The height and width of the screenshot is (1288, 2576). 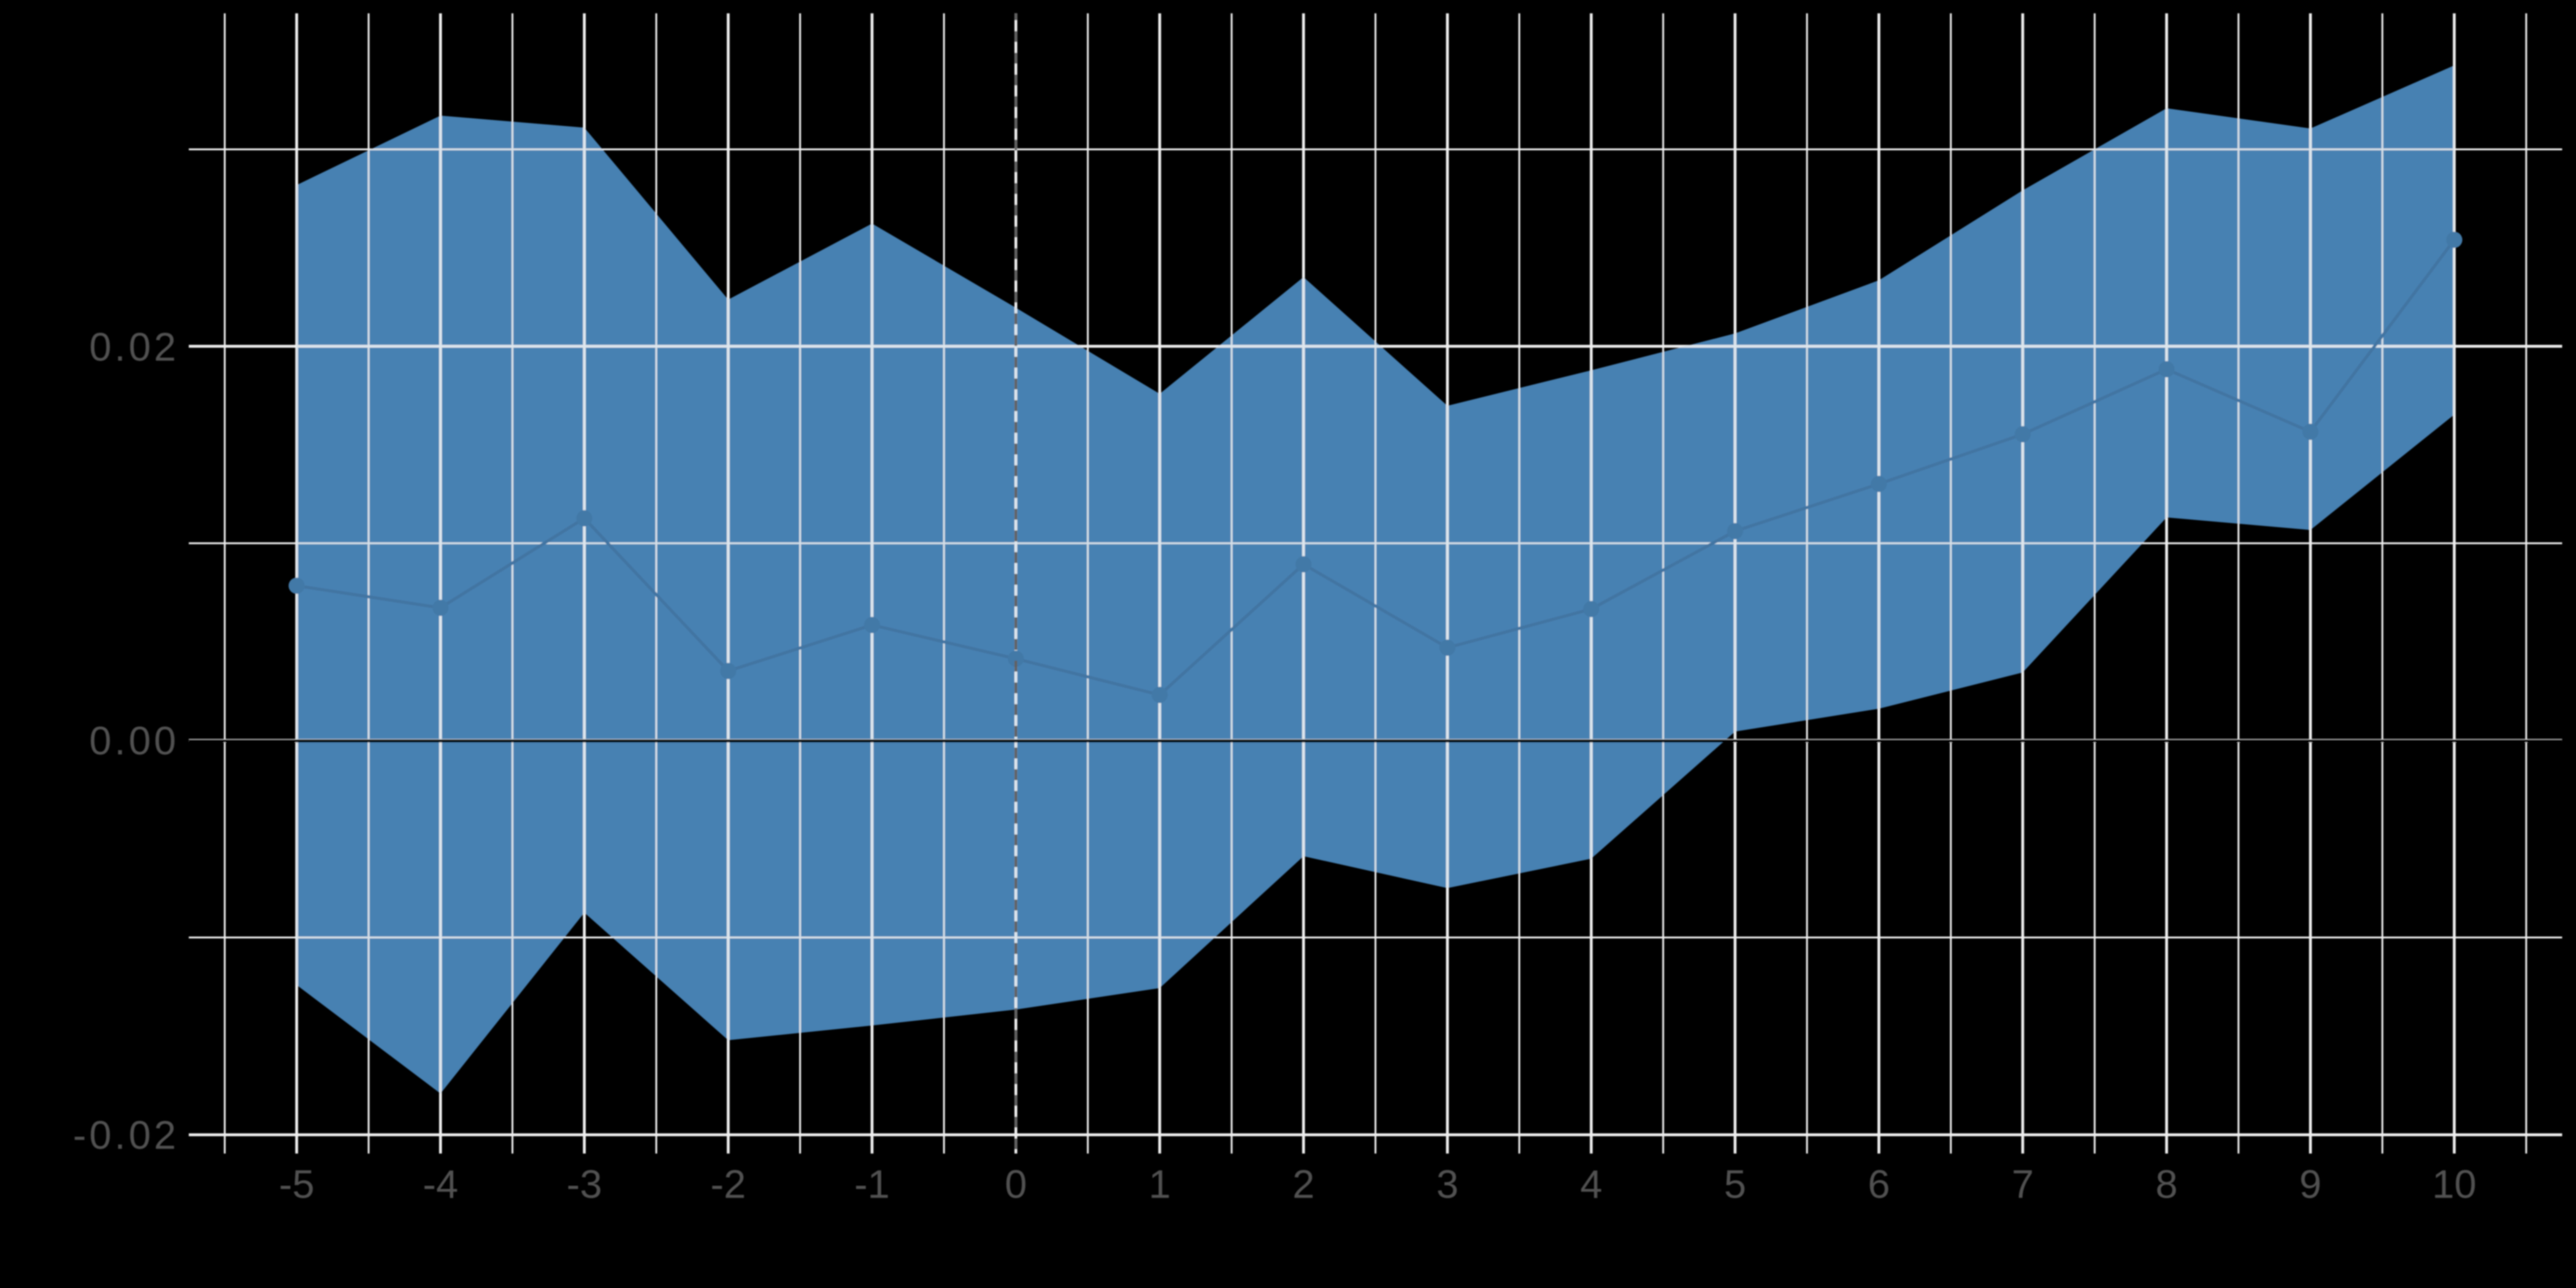 I want to click on svg-text: 0.00, so click(x=134, y=740).